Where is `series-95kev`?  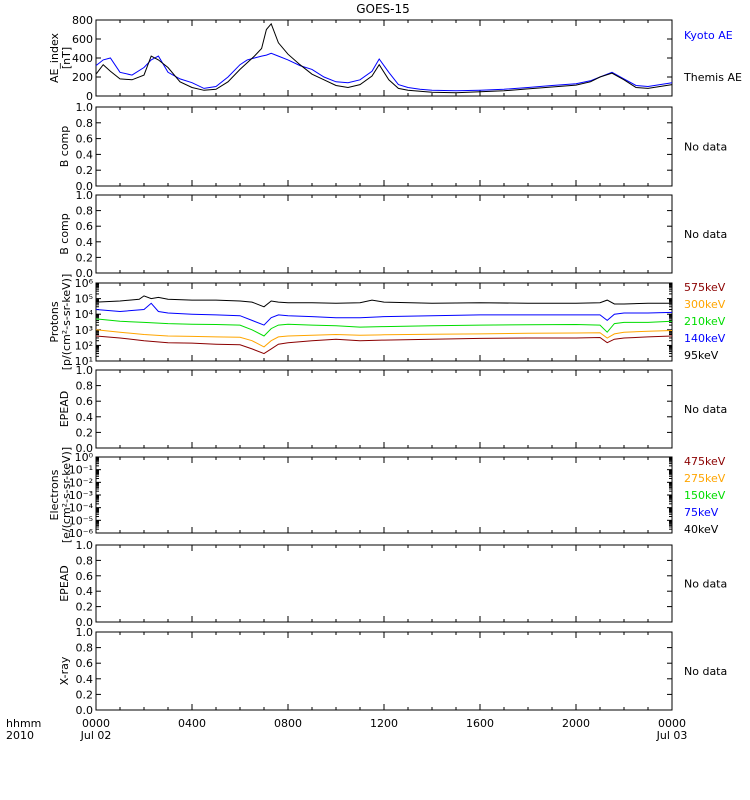 series-95kev is located at coordinates (383, 301).